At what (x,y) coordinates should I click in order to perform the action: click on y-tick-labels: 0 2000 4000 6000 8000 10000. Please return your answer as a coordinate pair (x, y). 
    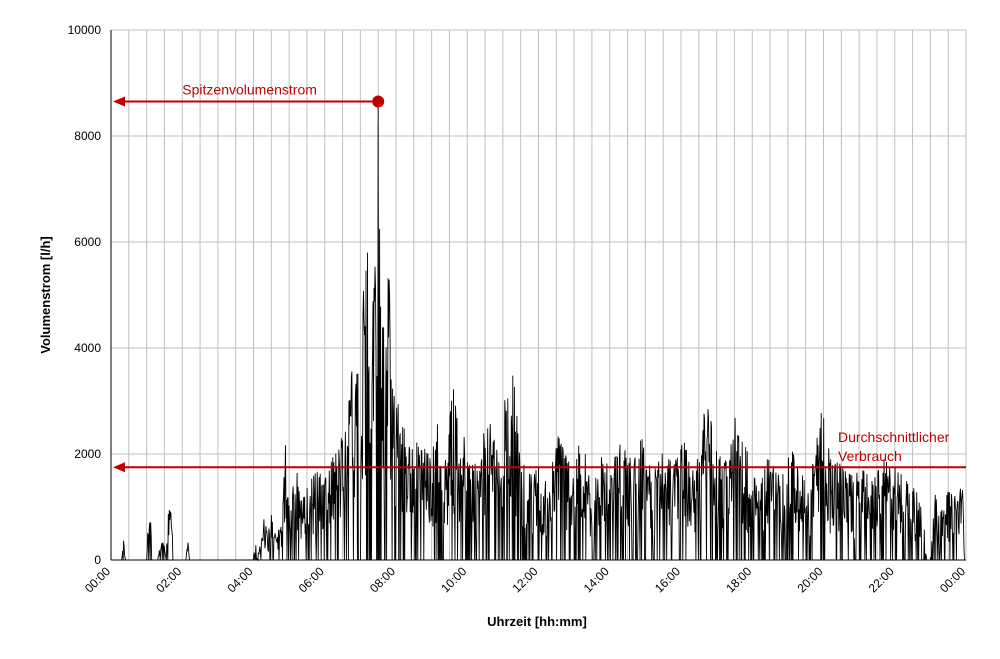
    Looking at the image, I should click on (85, 295).